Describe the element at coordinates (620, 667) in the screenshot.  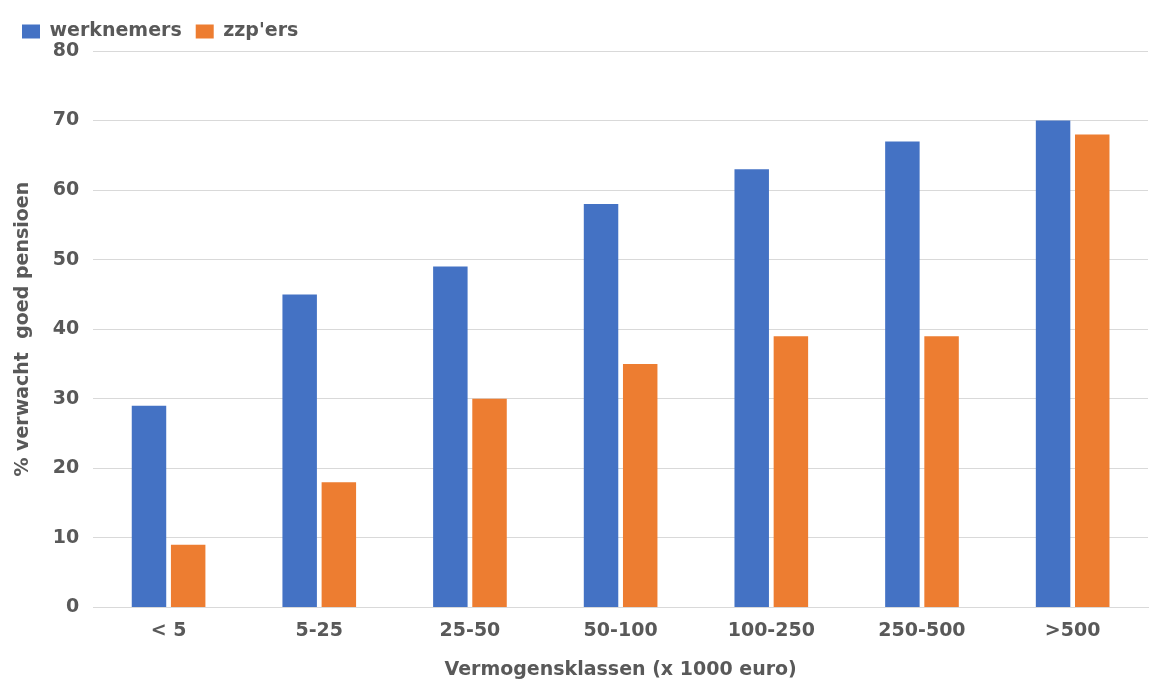
I see `x-axis-title: Vermogensklassen (x 1000 euro)` at that location.